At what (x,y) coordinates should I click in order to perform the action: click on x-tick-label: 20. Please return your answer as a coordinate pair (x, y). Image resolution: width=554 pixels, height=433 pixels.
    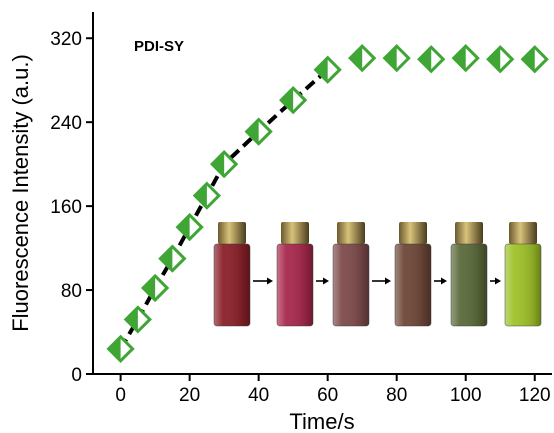
    Looking at the image, I should click on (189, 395).